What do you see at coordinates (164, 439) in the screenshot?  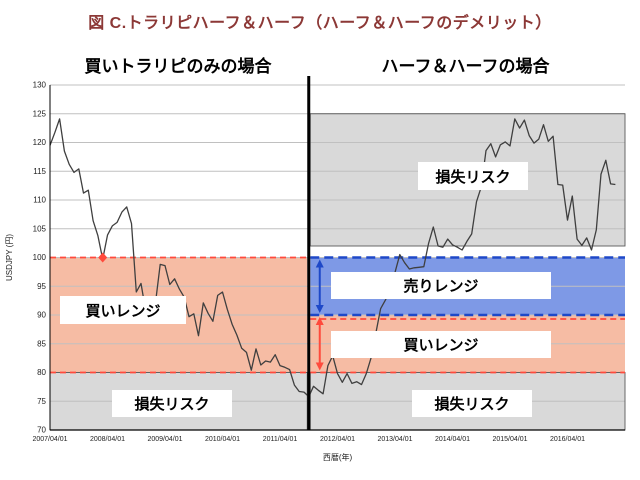 I see `x-tick-label: 2009/04/01` at bounding box center [164, 439].